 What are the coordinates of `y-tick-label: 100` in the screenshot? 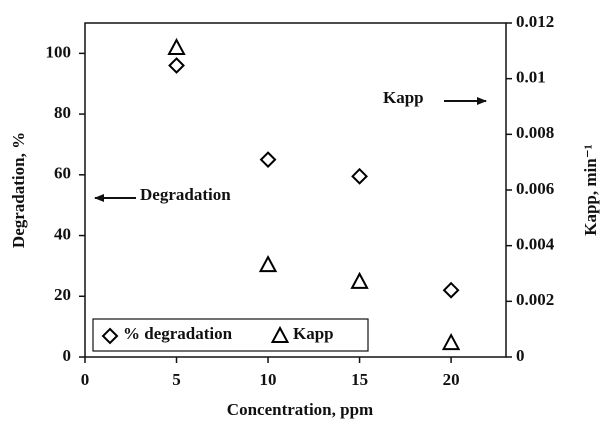 It's located at (59, 51).